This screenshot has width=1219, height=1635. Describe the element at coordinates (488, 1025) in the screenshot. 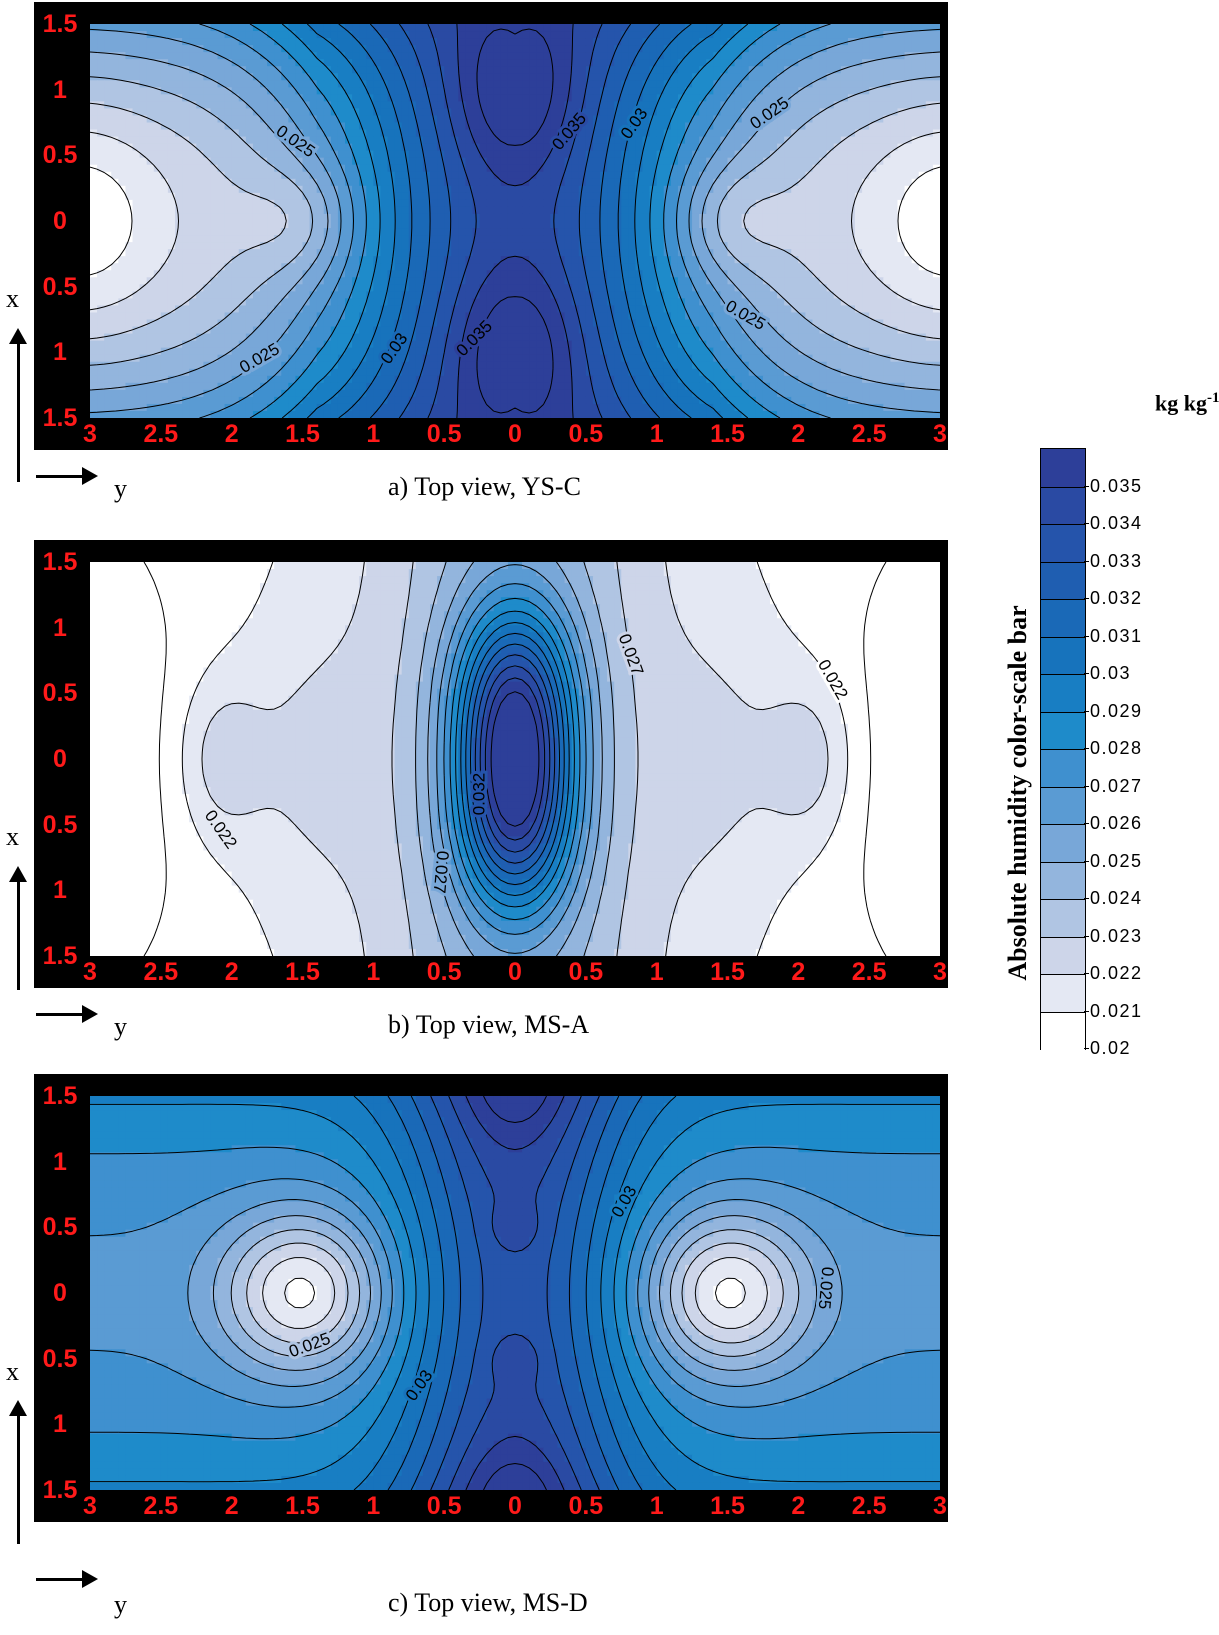

I see `caption-b: b) Top view, MS-A` at that location.